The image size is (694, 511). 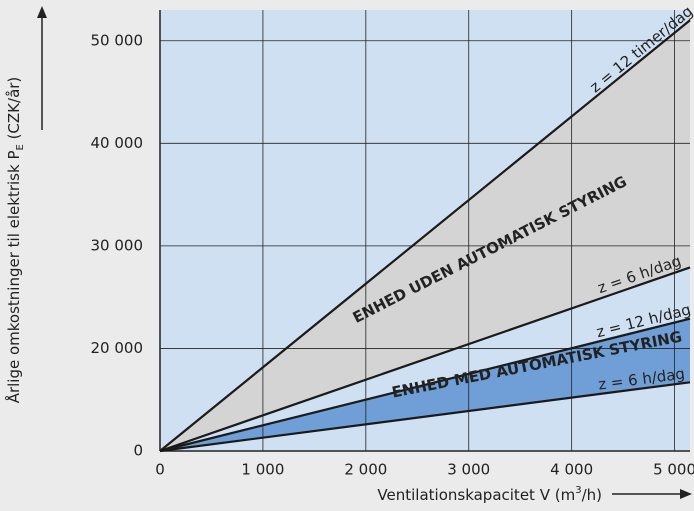 What do you see at coordinates (117, 348) in the screenshot?
I see `y-tick-label: 20 000` at bounding box center [117, 348].